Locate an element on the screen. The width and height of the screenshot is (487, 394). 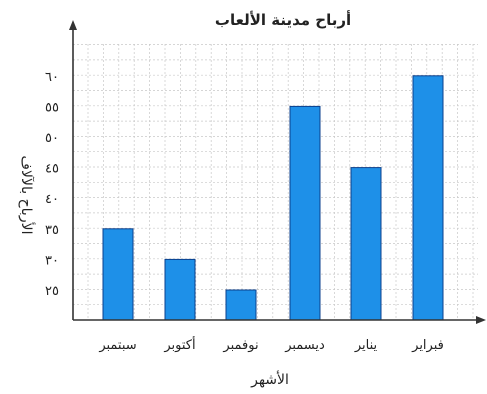
y-tick-label: ٥٠ is located at coordinates (52, 138).